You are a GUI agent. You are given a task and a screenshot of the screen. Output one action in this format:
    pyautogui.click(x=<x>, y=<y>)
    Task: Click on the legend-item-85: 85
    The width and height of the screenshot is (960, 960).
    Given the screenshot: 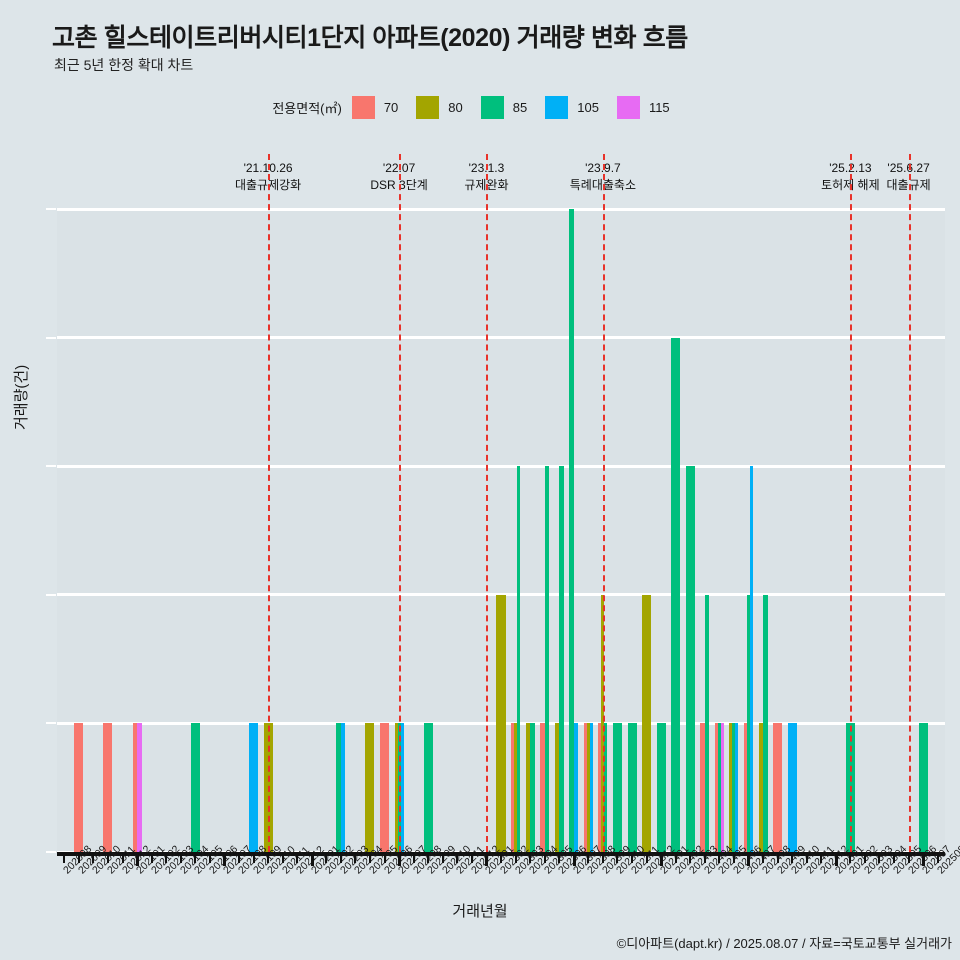 What is the action you would take?
    pyautogui.click(x=510, y=107)
    